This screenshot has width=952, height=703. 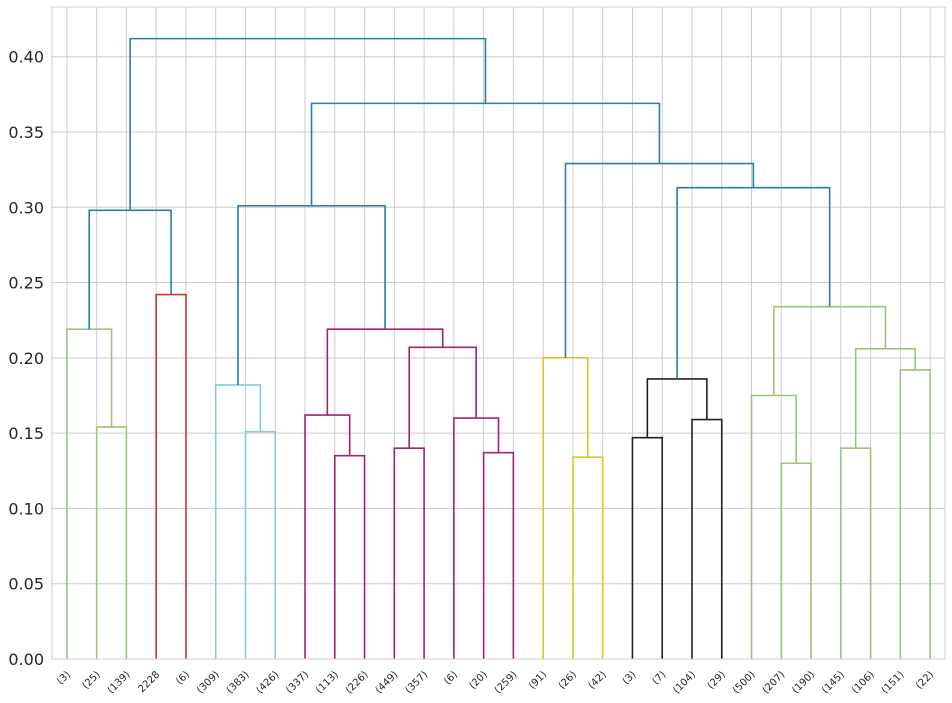 What do you see at coordinates (26, 584) in the screenshot?
I see `y-tick-label: 0.05` at bounding box center [26, 584].